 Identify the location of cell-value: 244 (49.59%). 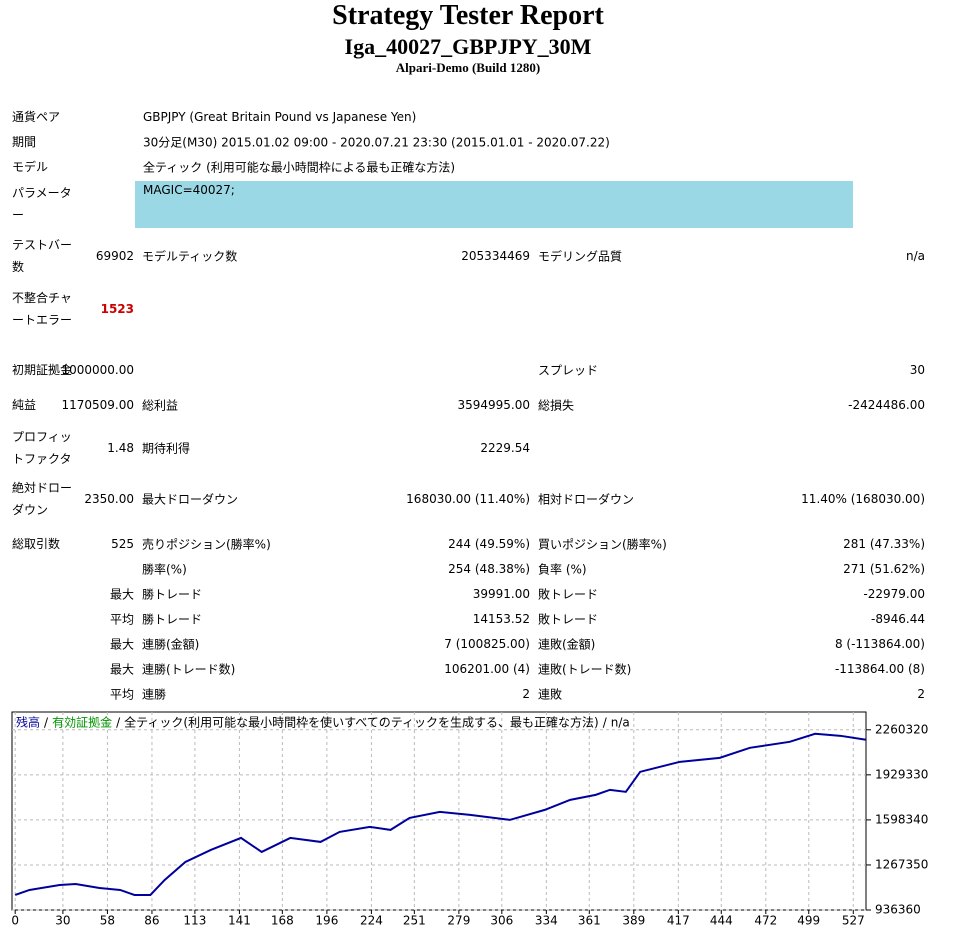
(489, 544).